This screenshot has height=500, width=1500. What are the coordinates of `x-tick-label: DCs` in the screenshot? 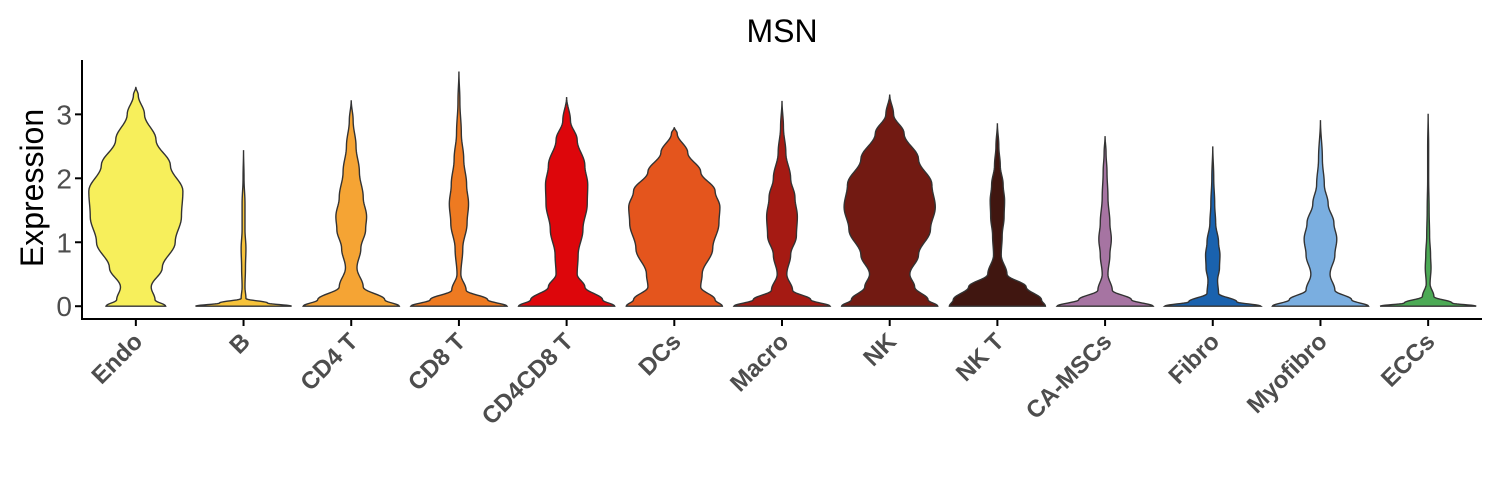 It's located at (660, 354).